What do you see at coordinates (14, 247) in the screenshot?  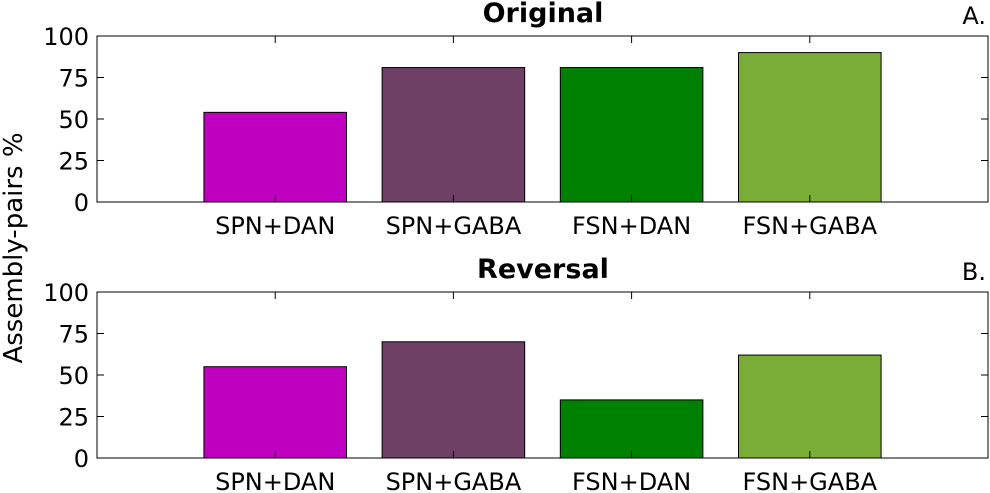 I see `y-axis-label: Assembly-pairs %` at bounding box center [14, 247].